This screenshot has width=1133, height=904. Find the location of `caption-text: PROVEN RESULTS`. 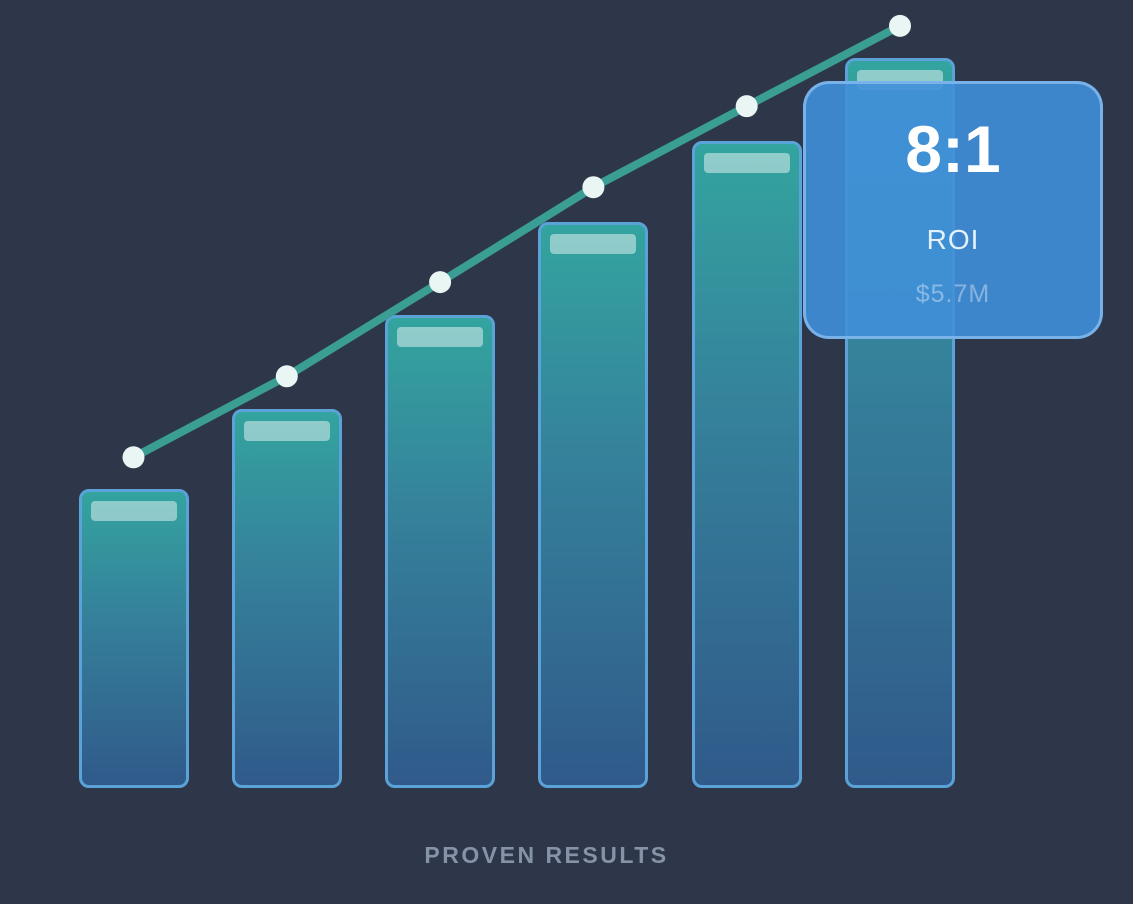

caption-text: PROVEN RESULTS is located at coordinates (546, 855).